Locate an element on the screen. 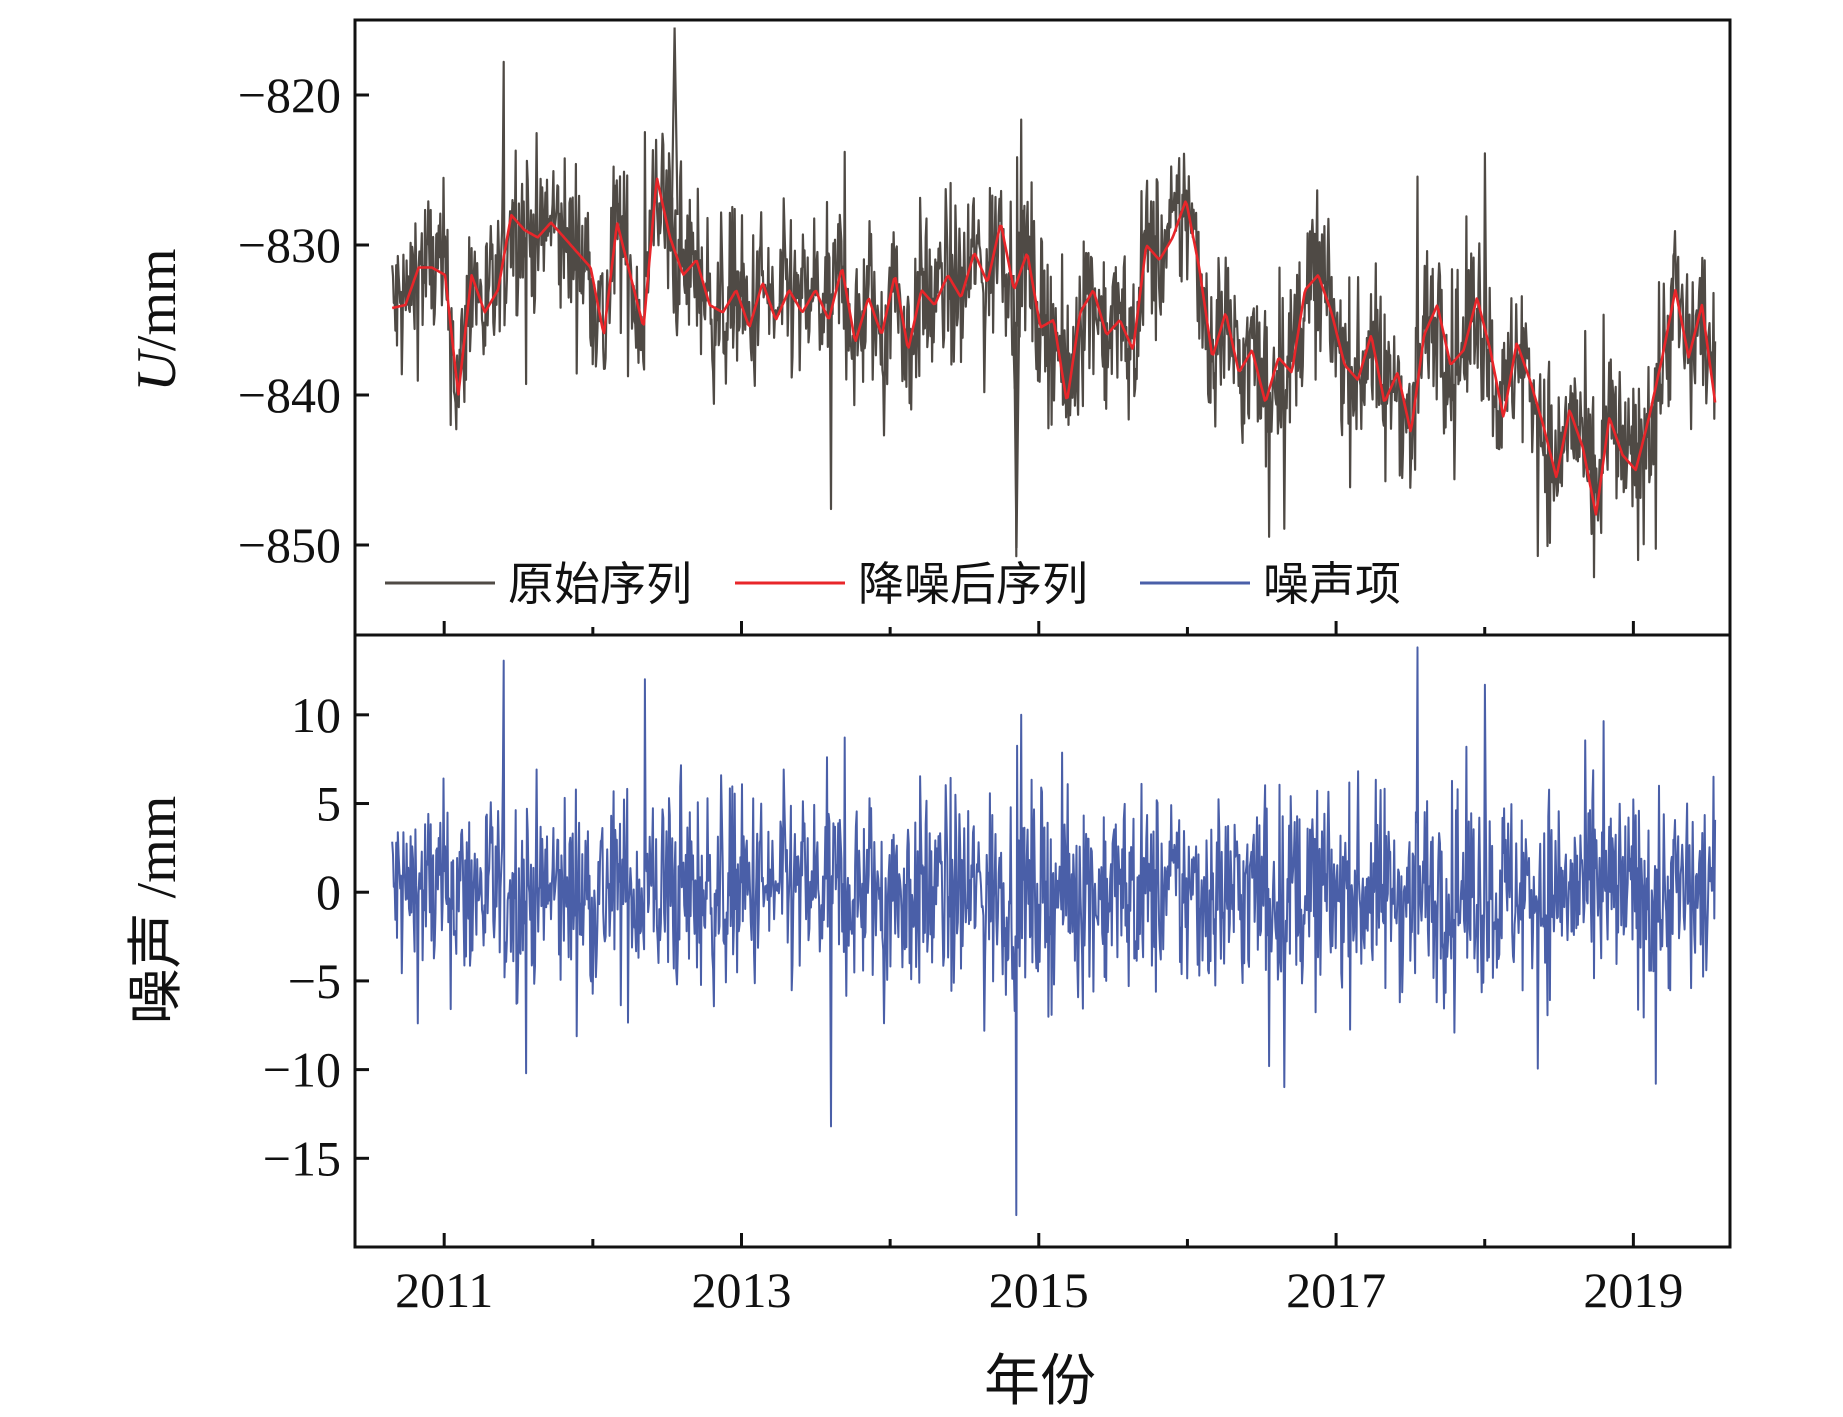  top-y-tick-label: −820 is located at coordinates (289, 95).